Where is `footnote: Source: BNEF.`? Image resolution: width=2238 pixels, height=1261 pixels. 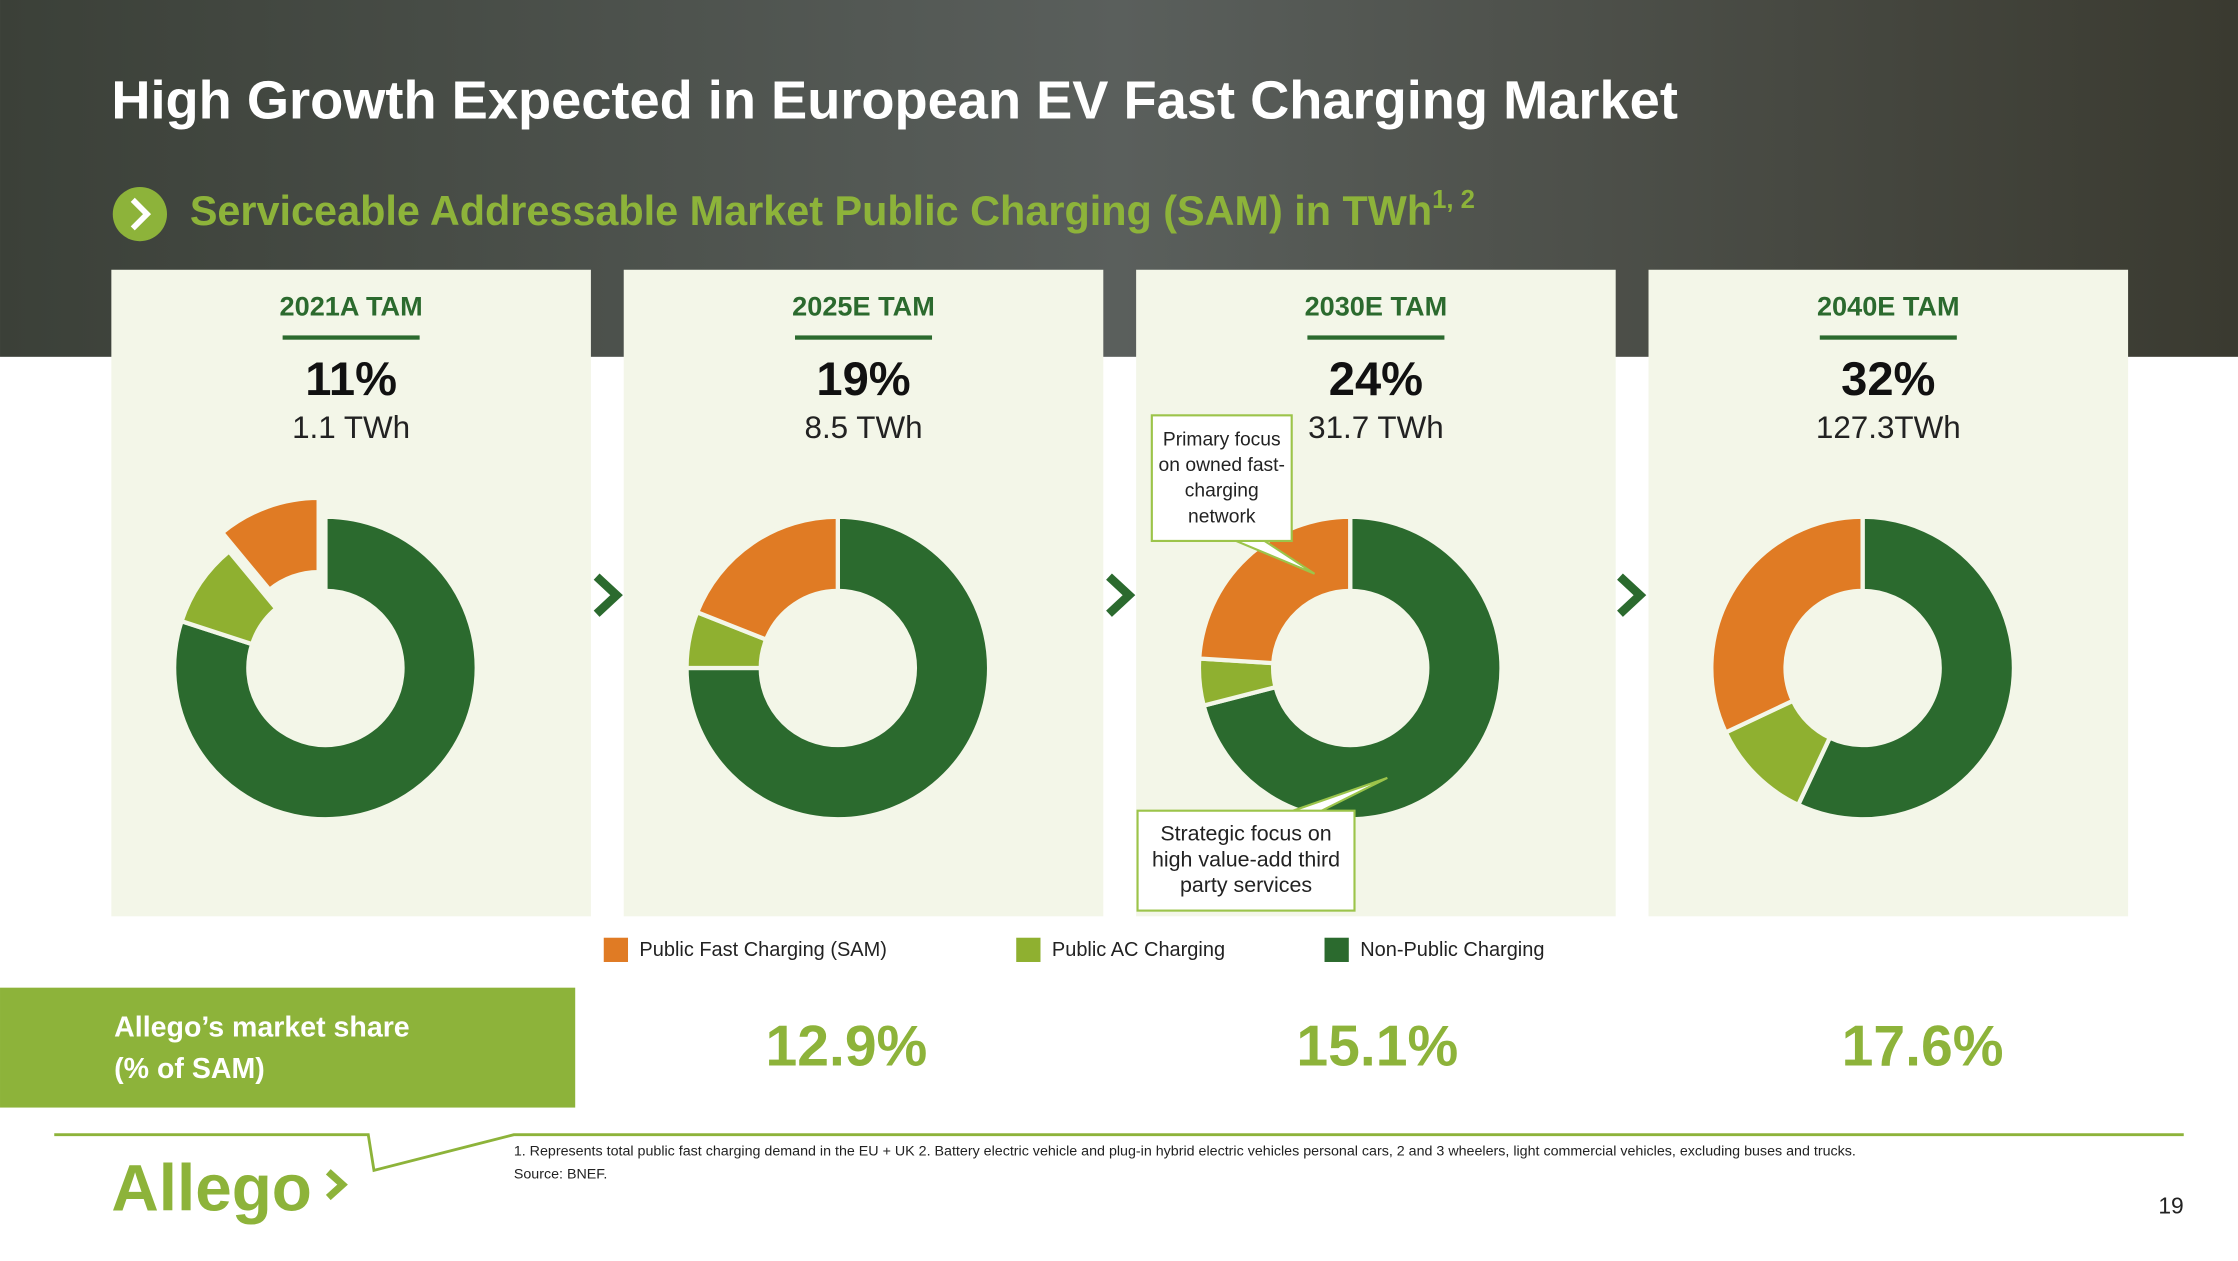
footnote: Source: BNEF. is located at coordinates (561, 1174).